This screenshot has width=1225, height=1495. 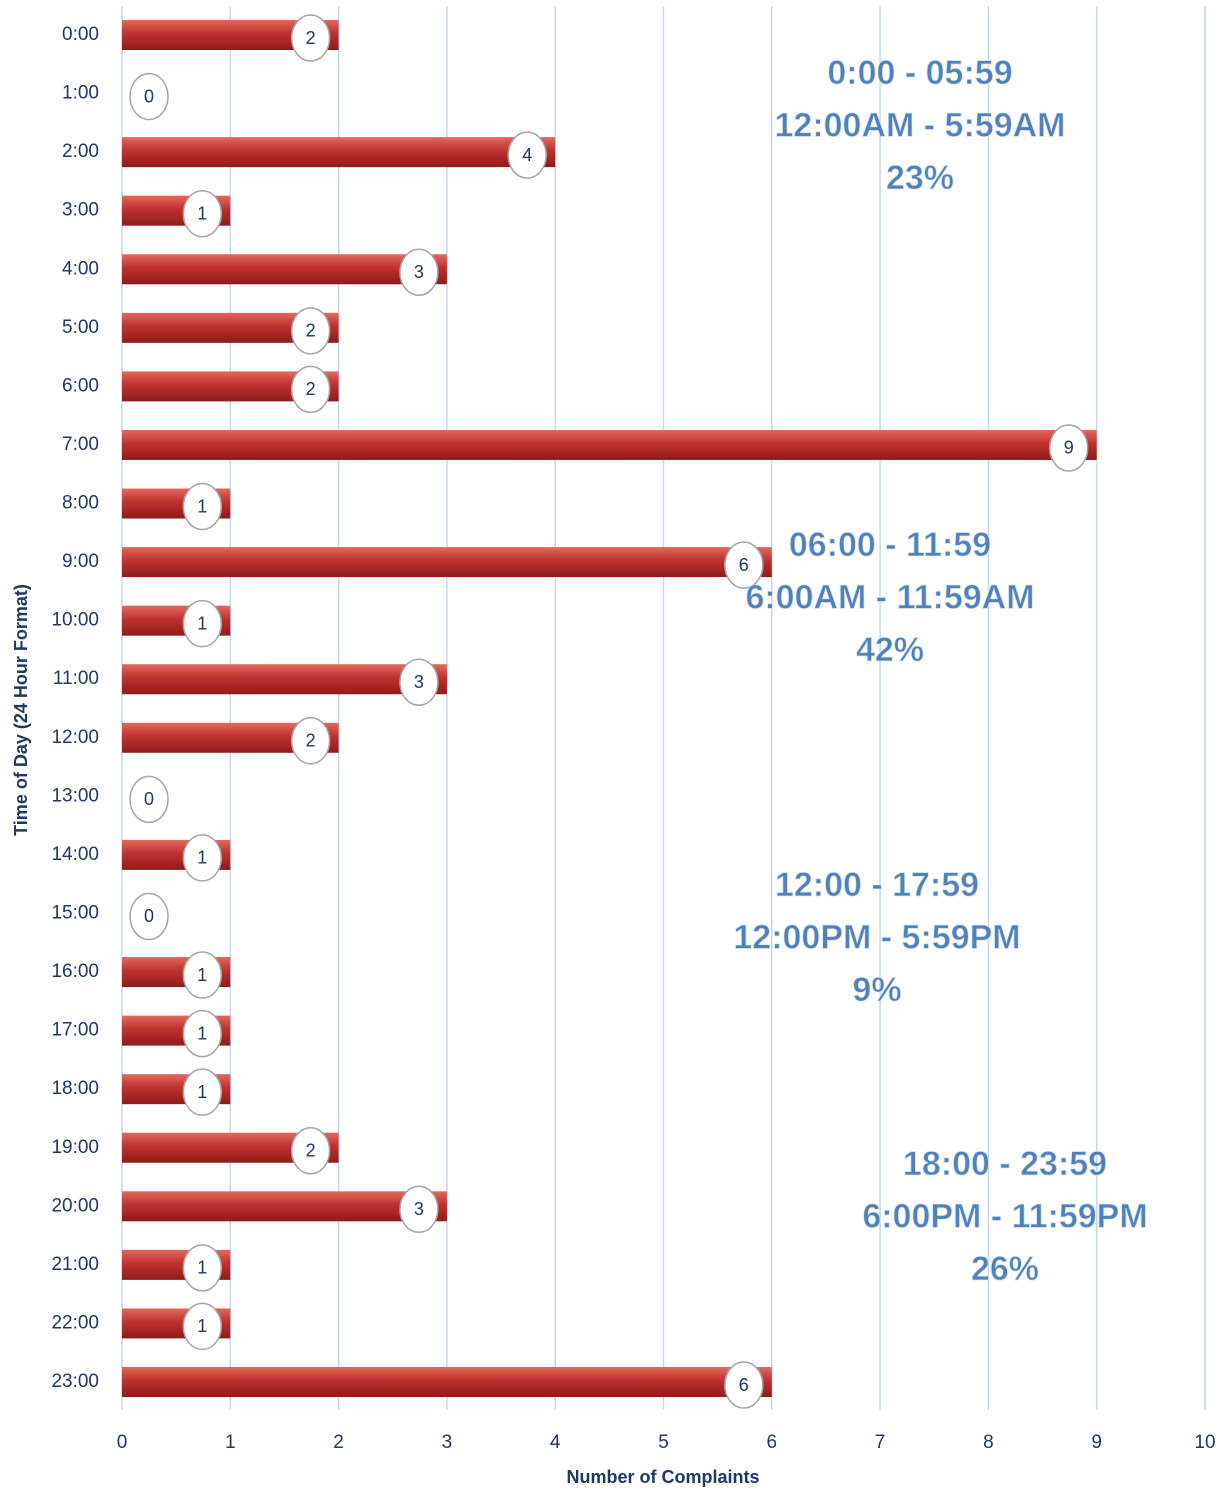 I want to click on x-tick-label: 6, so click(x=772, y=1442).